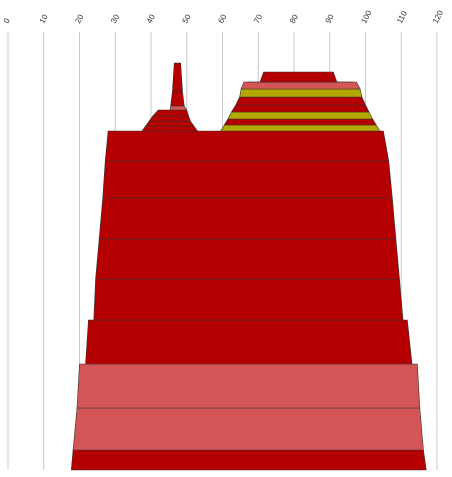 This screenshot has height=477, width=452. I want to click on x-tick-label-90: 90, so click(330, 18).